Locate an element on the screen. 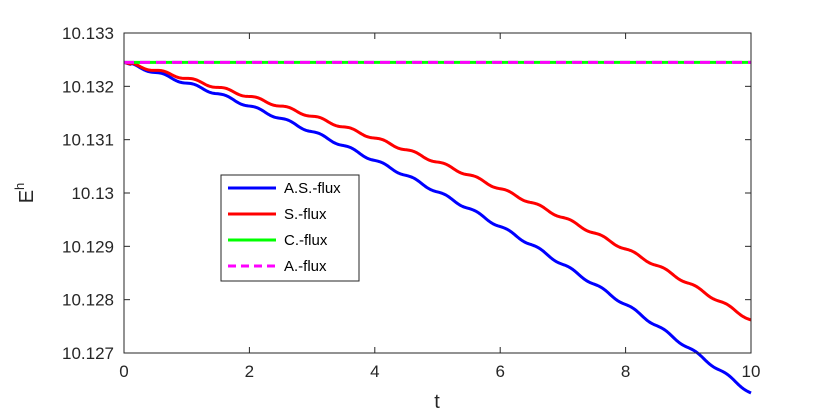  x-tick-label: 2 is located at coordinates (249, 371).